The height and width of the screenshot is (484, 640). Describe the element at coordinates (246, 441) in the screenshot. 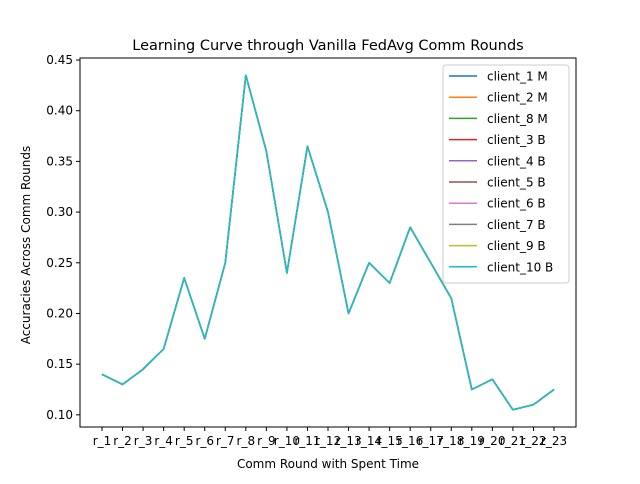

I see `x-tick-label: r_8` at that location.